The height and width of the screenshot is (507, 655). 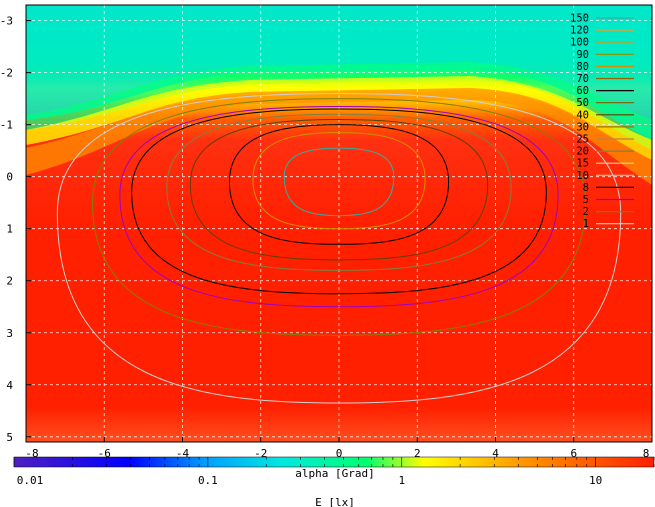 What do you see at coordinates (417, 453) in the screenshot?
I see `x-tick-label: 2` at bounding box center [417, 453].